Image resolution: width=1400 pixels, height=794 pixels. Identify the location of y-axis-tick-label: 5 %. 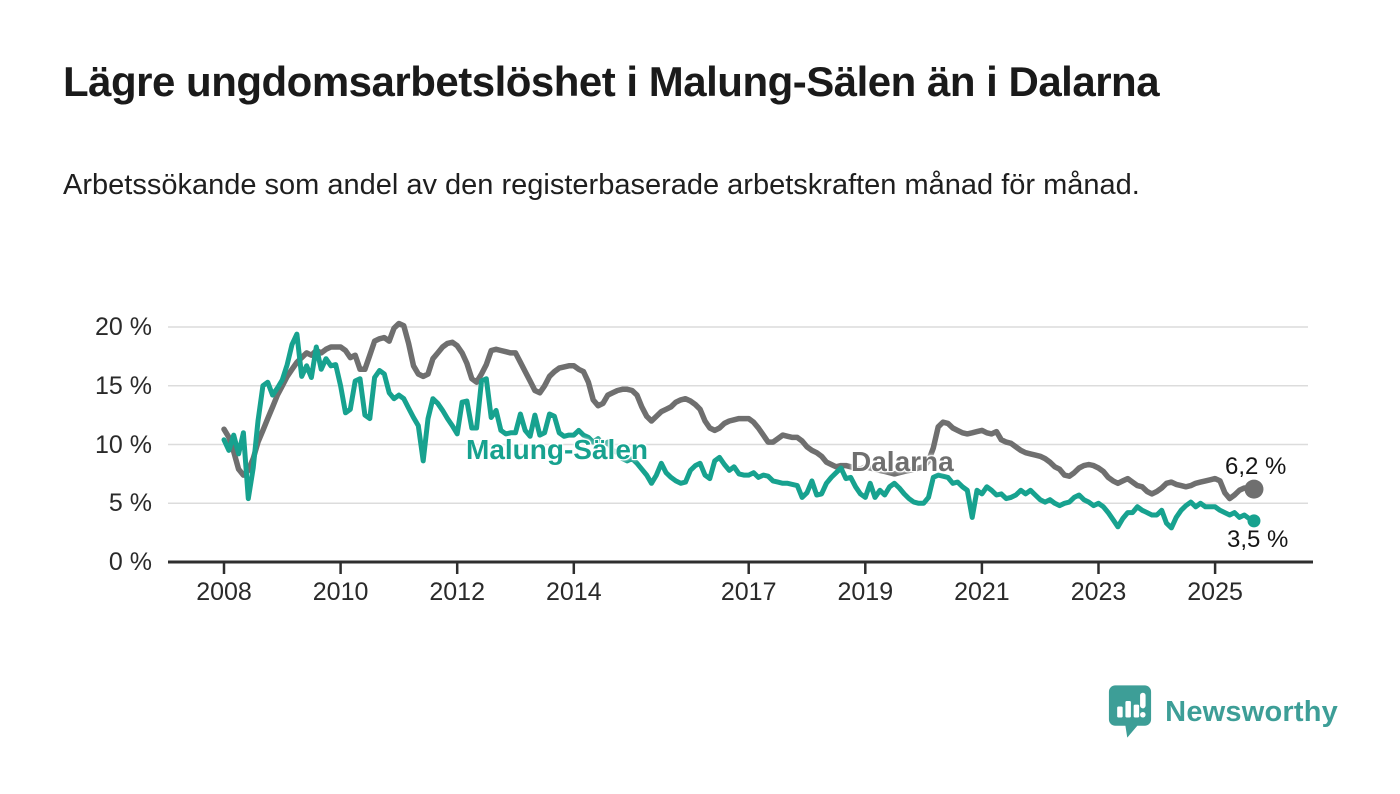
(130, 503).